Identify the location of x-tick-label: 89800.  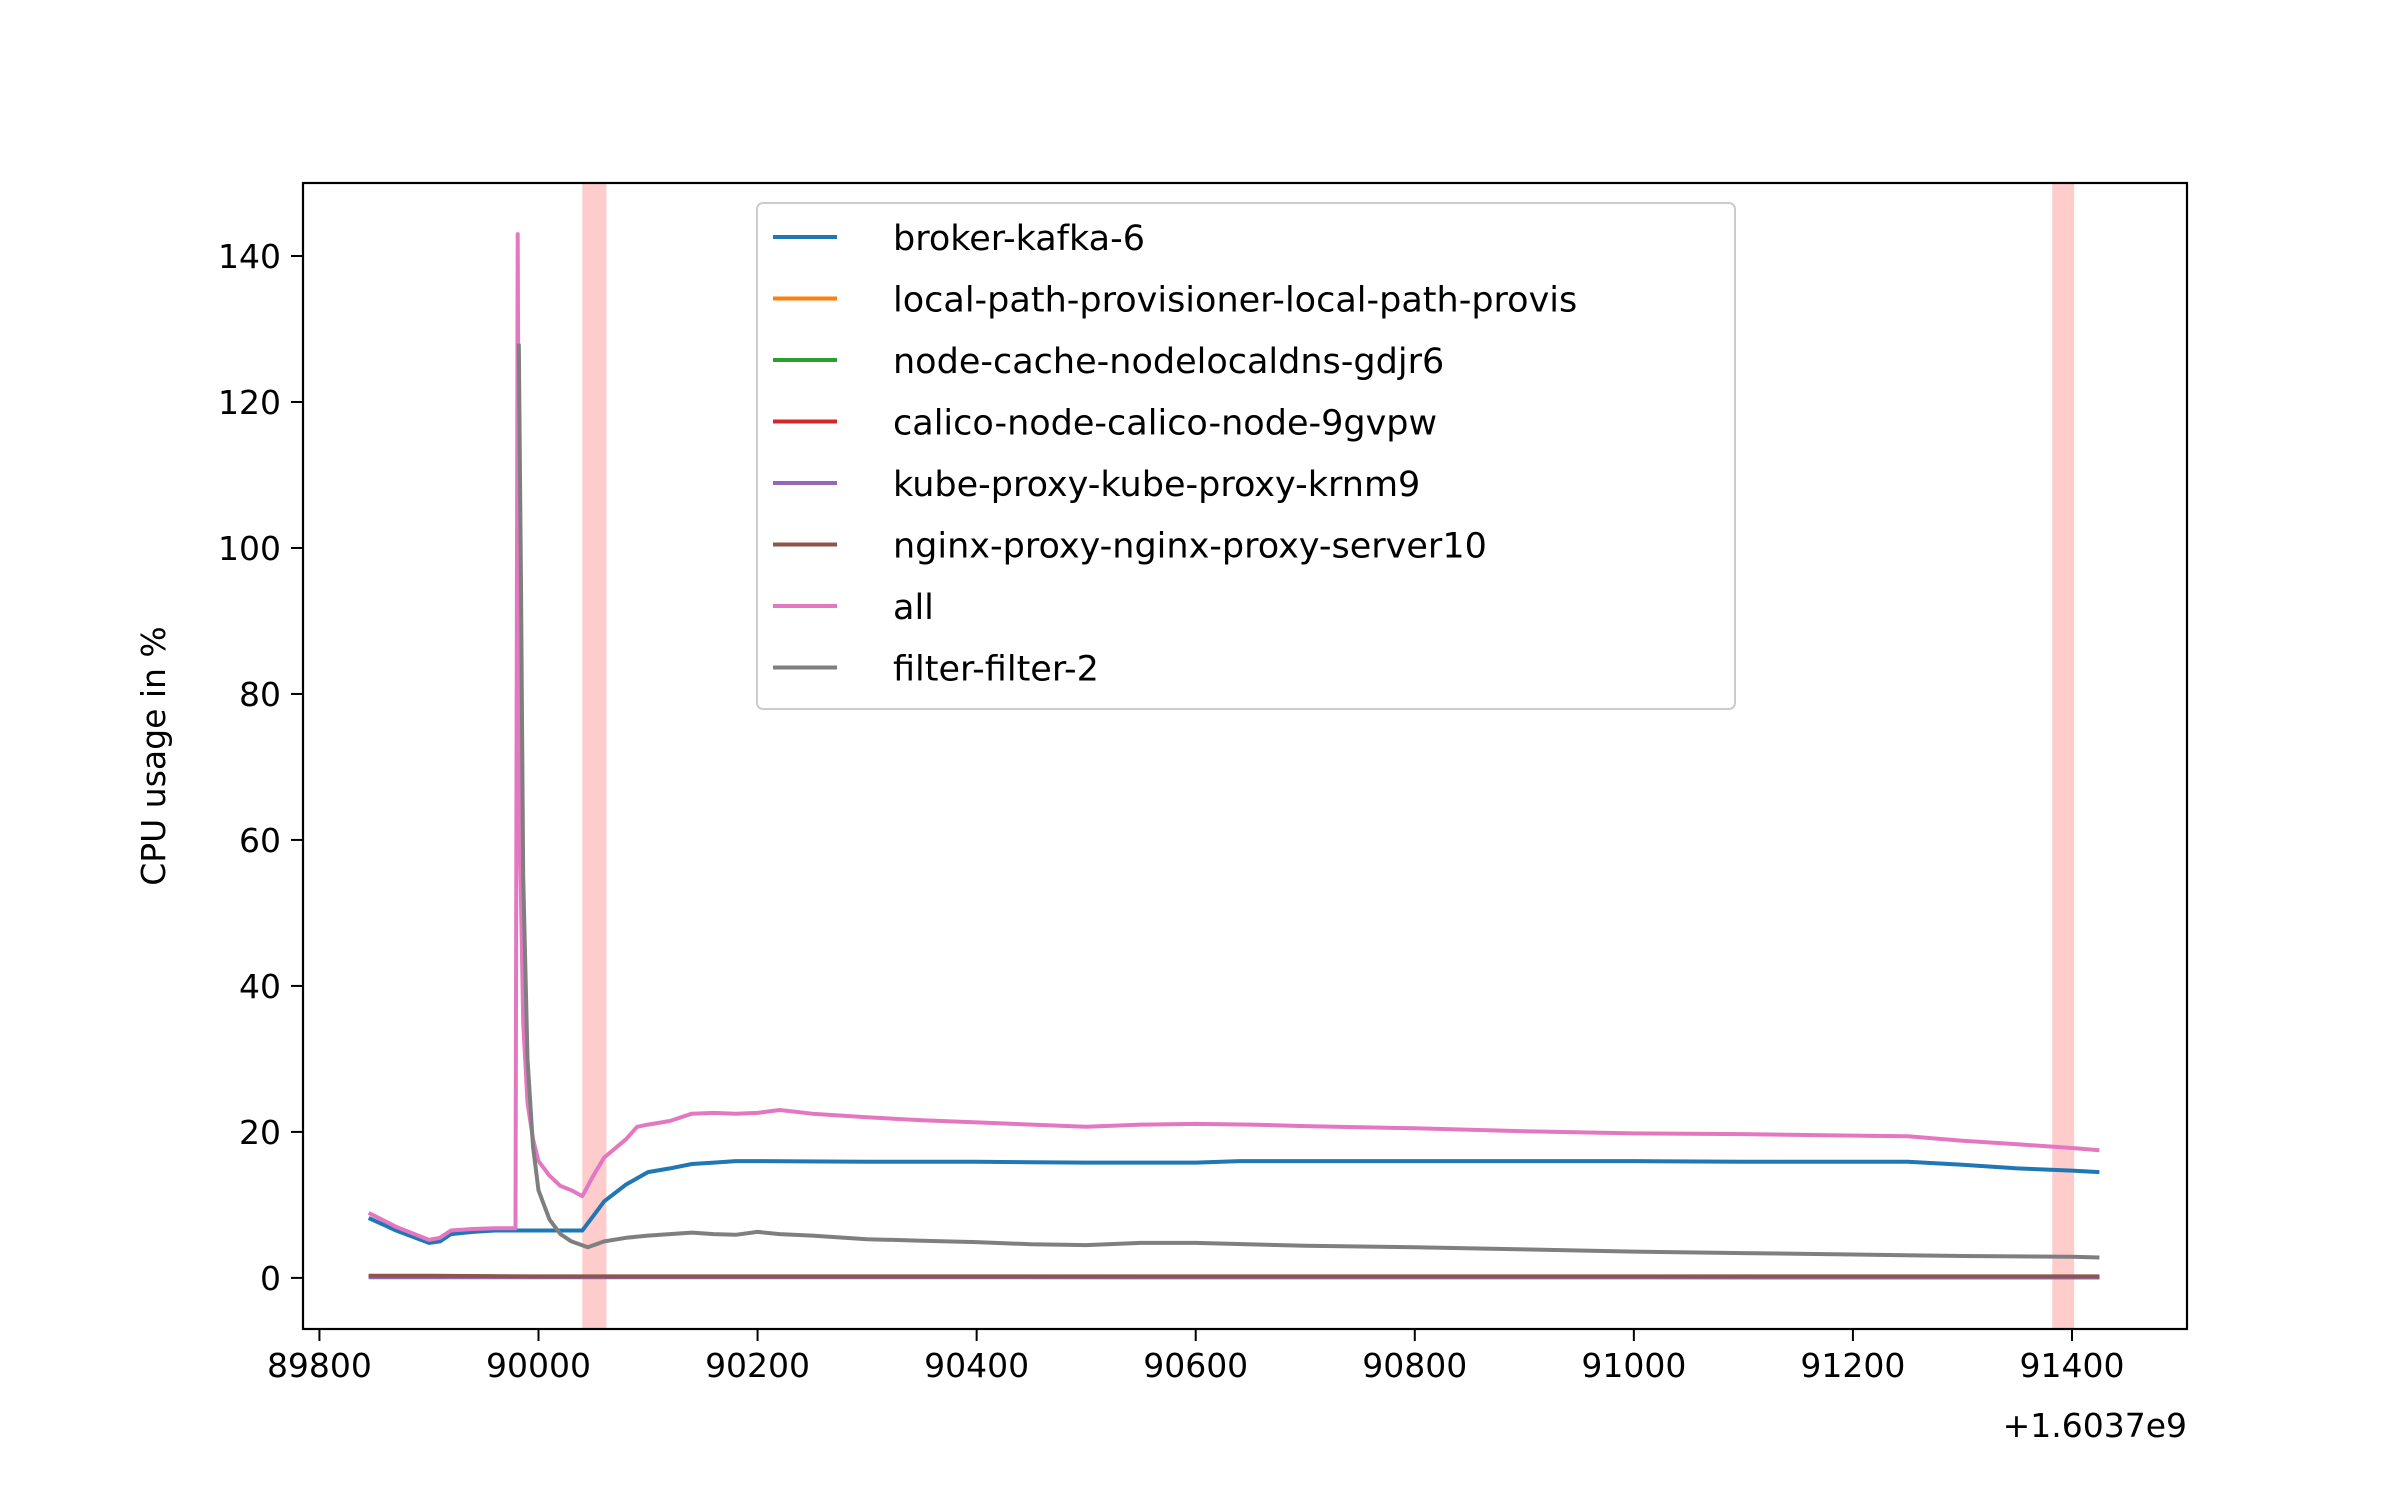
(319, 1365).